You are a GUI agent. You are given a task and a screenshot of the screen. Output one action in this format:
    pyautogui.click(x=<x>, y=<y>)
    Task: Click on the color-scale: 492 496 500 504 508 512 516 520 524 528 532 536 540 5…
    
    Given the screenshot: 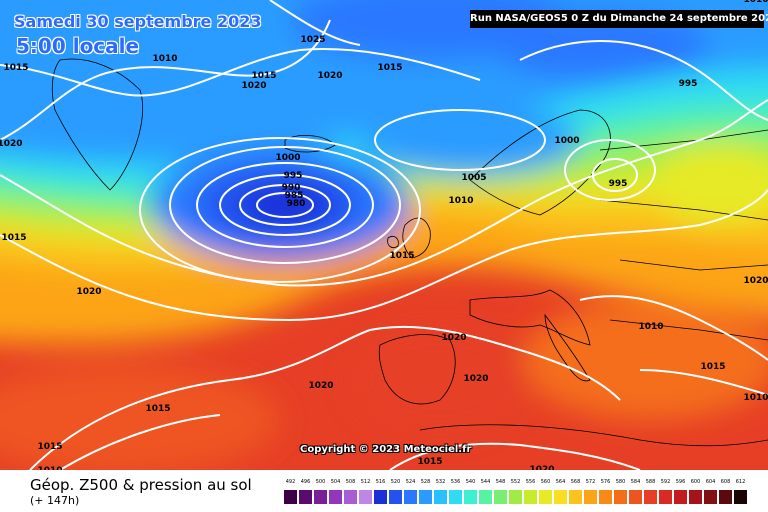 What is the action you would take?
    pyautogui.click(x=518, y=491)
    